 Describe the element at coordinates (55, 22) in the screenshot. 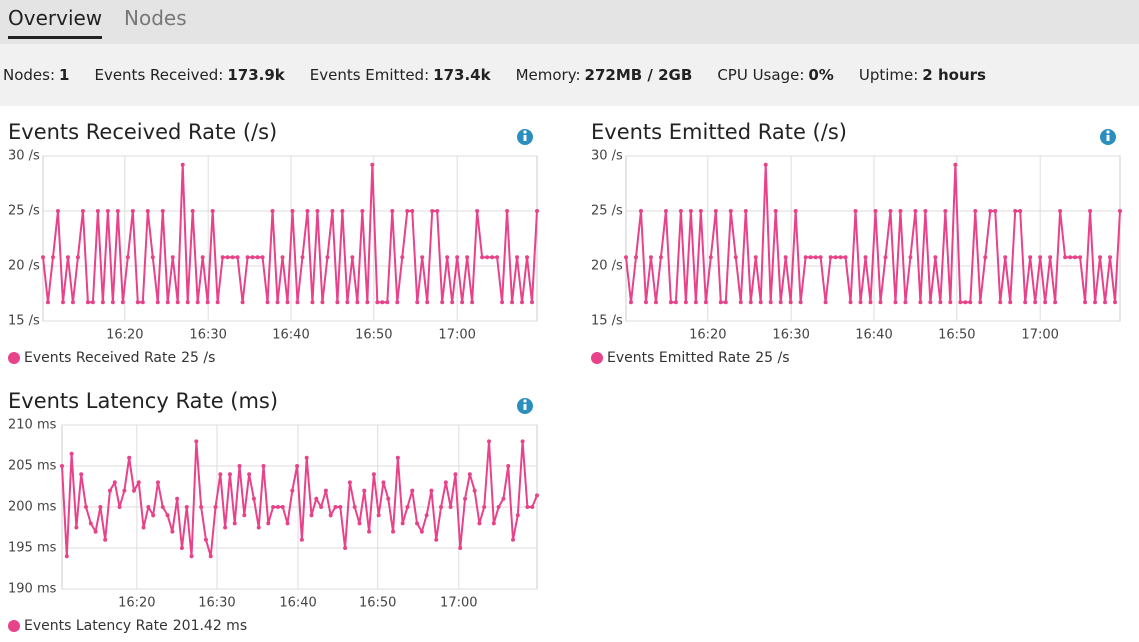

I see `tab: Overview` at that location.